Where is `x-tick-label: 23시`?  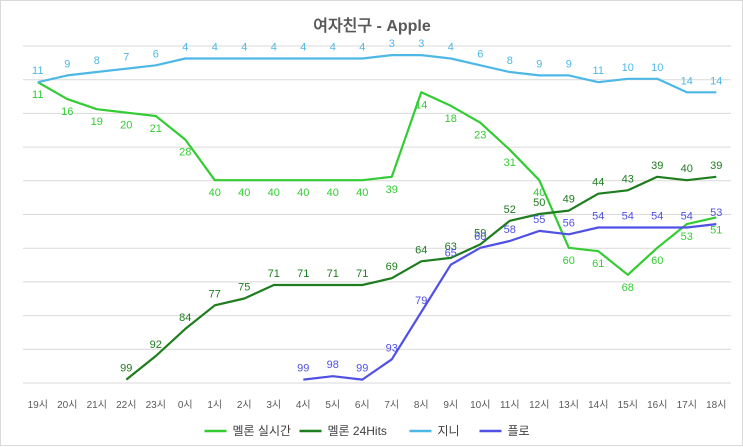 x-tick-label: 23시 is located at coordinates (156, 405).